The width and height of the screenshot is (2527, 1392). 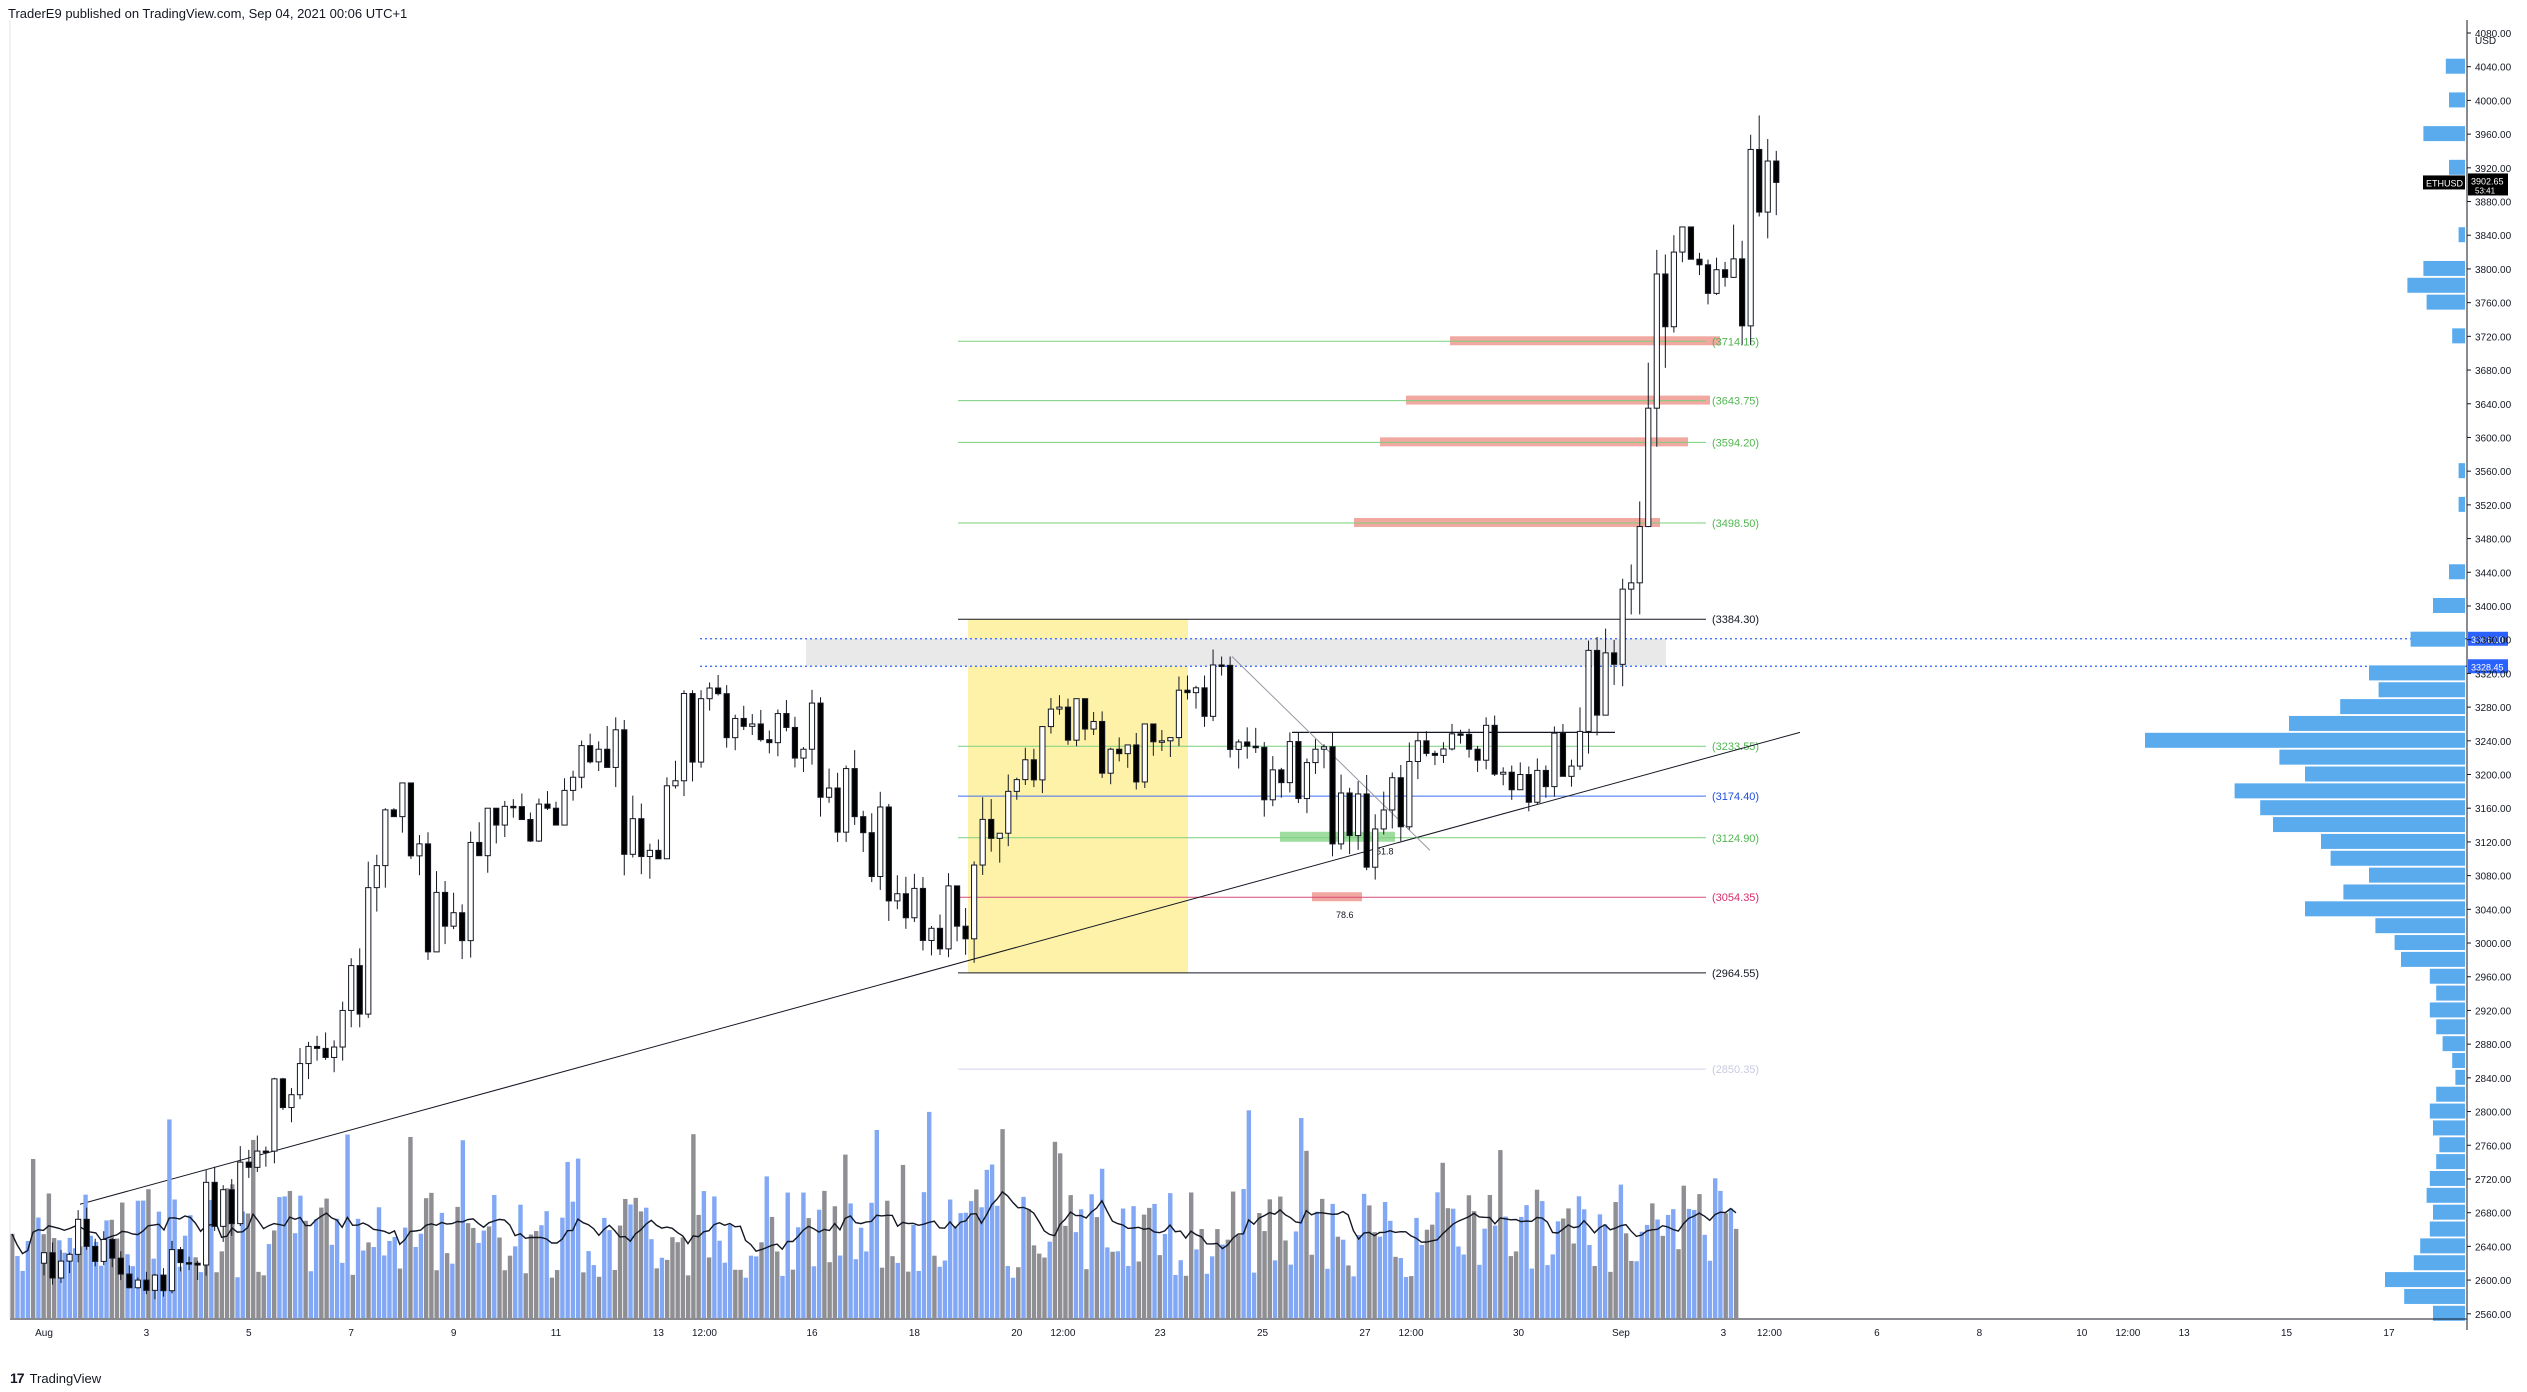 What do you see at coordinates (1735, 1070) in the screenshot?
I see `level-label: (2850.35)` at bounding box center [1735, 1070].